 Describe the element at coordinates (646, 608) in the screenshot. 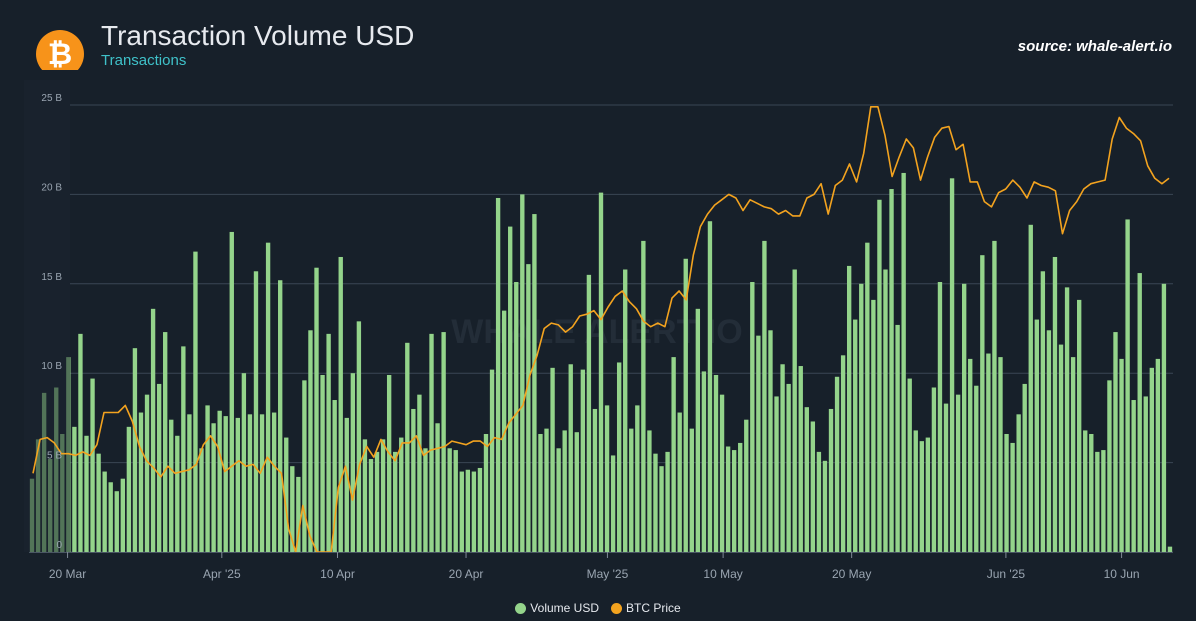

I see `legend-item-btc-price: BTC Price` at that location.